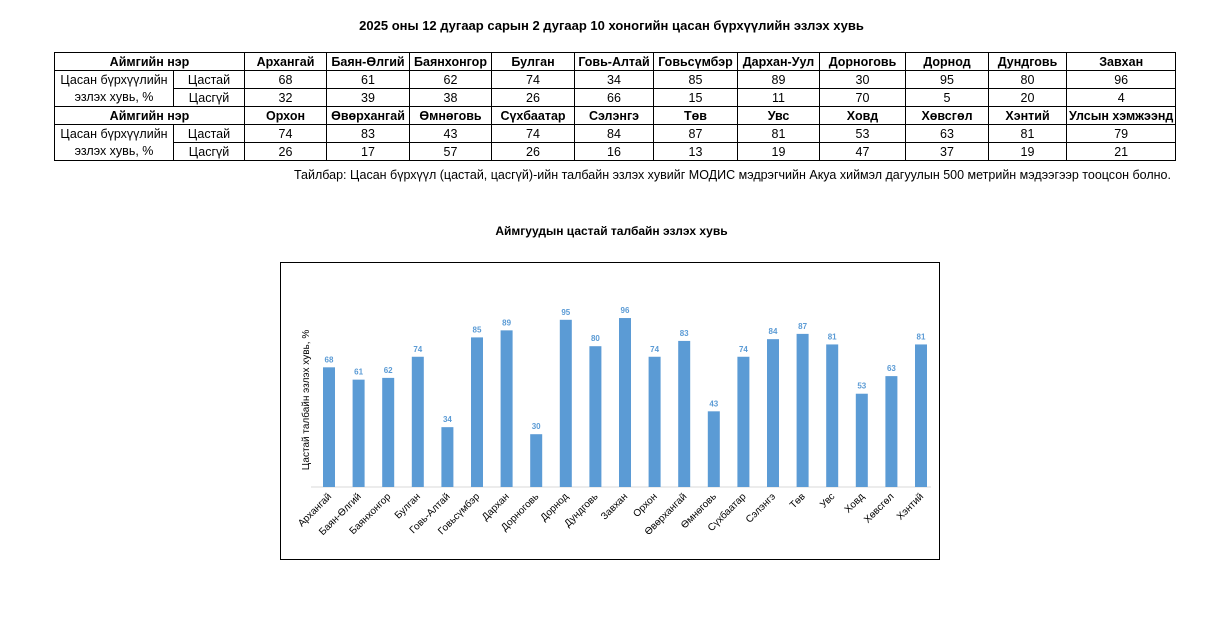 This screenshot has width=1223, height=632. I want to click on x-tick-label: Сэлэнгэ, so click(761, 508).